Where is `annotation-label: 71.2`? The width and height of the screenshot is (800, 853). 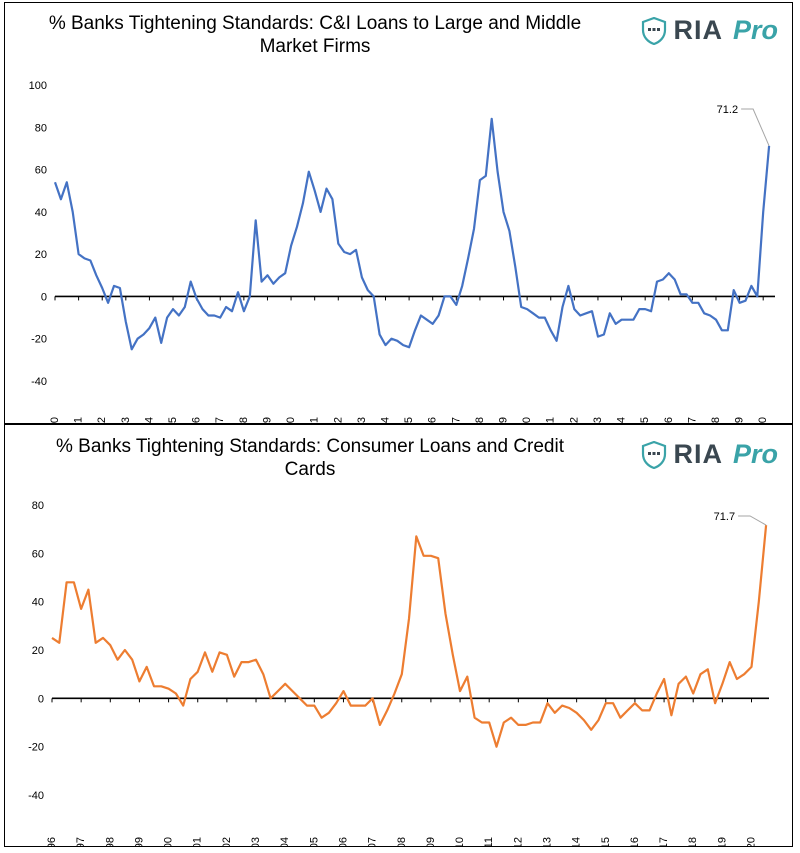
annotation-label: 71.2 is located at coordinates (727, 110).